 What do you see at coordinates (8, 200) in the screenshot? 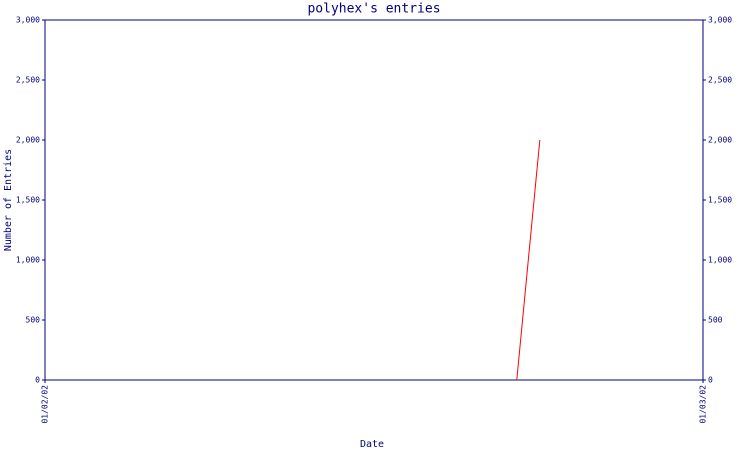
I see `y-axis-label: Number of Entries` at bounding box center [8, 200].